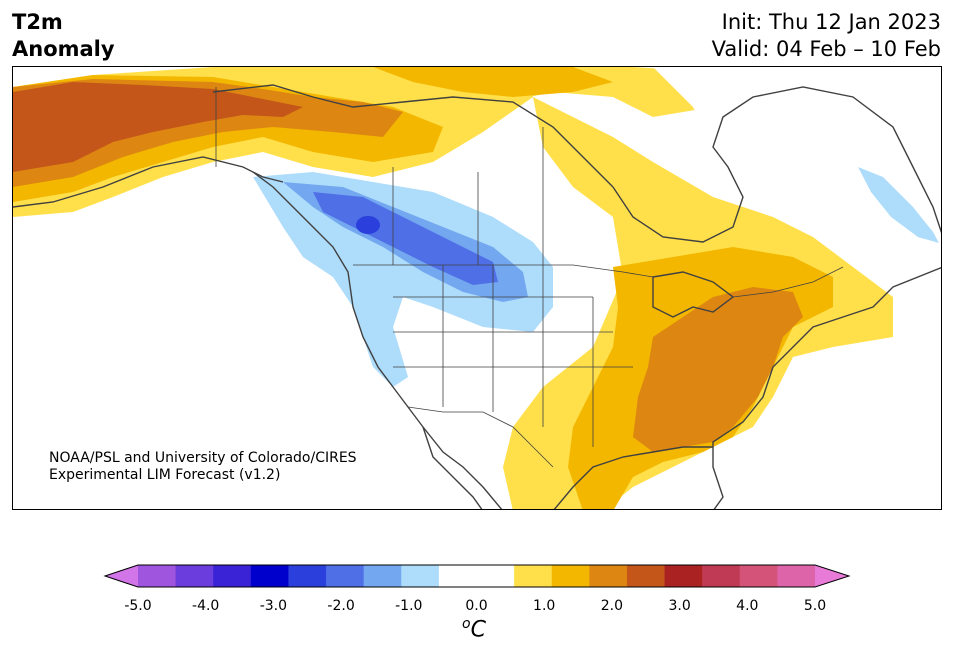  What do you see at coordinates (826, 49) in the screenshot?
I see `valid-range: Valid: 04 Feb – 10 Feb` at bounding box center [826, 49].